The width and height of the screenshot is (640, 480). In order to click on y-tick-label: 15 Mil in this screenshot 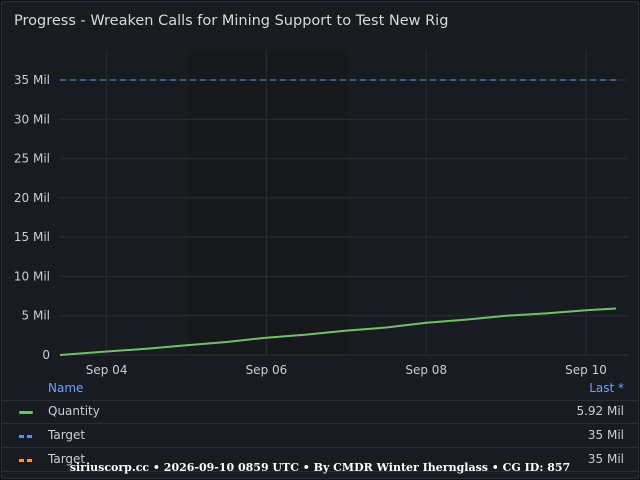, I will do `click(32, 237)`.